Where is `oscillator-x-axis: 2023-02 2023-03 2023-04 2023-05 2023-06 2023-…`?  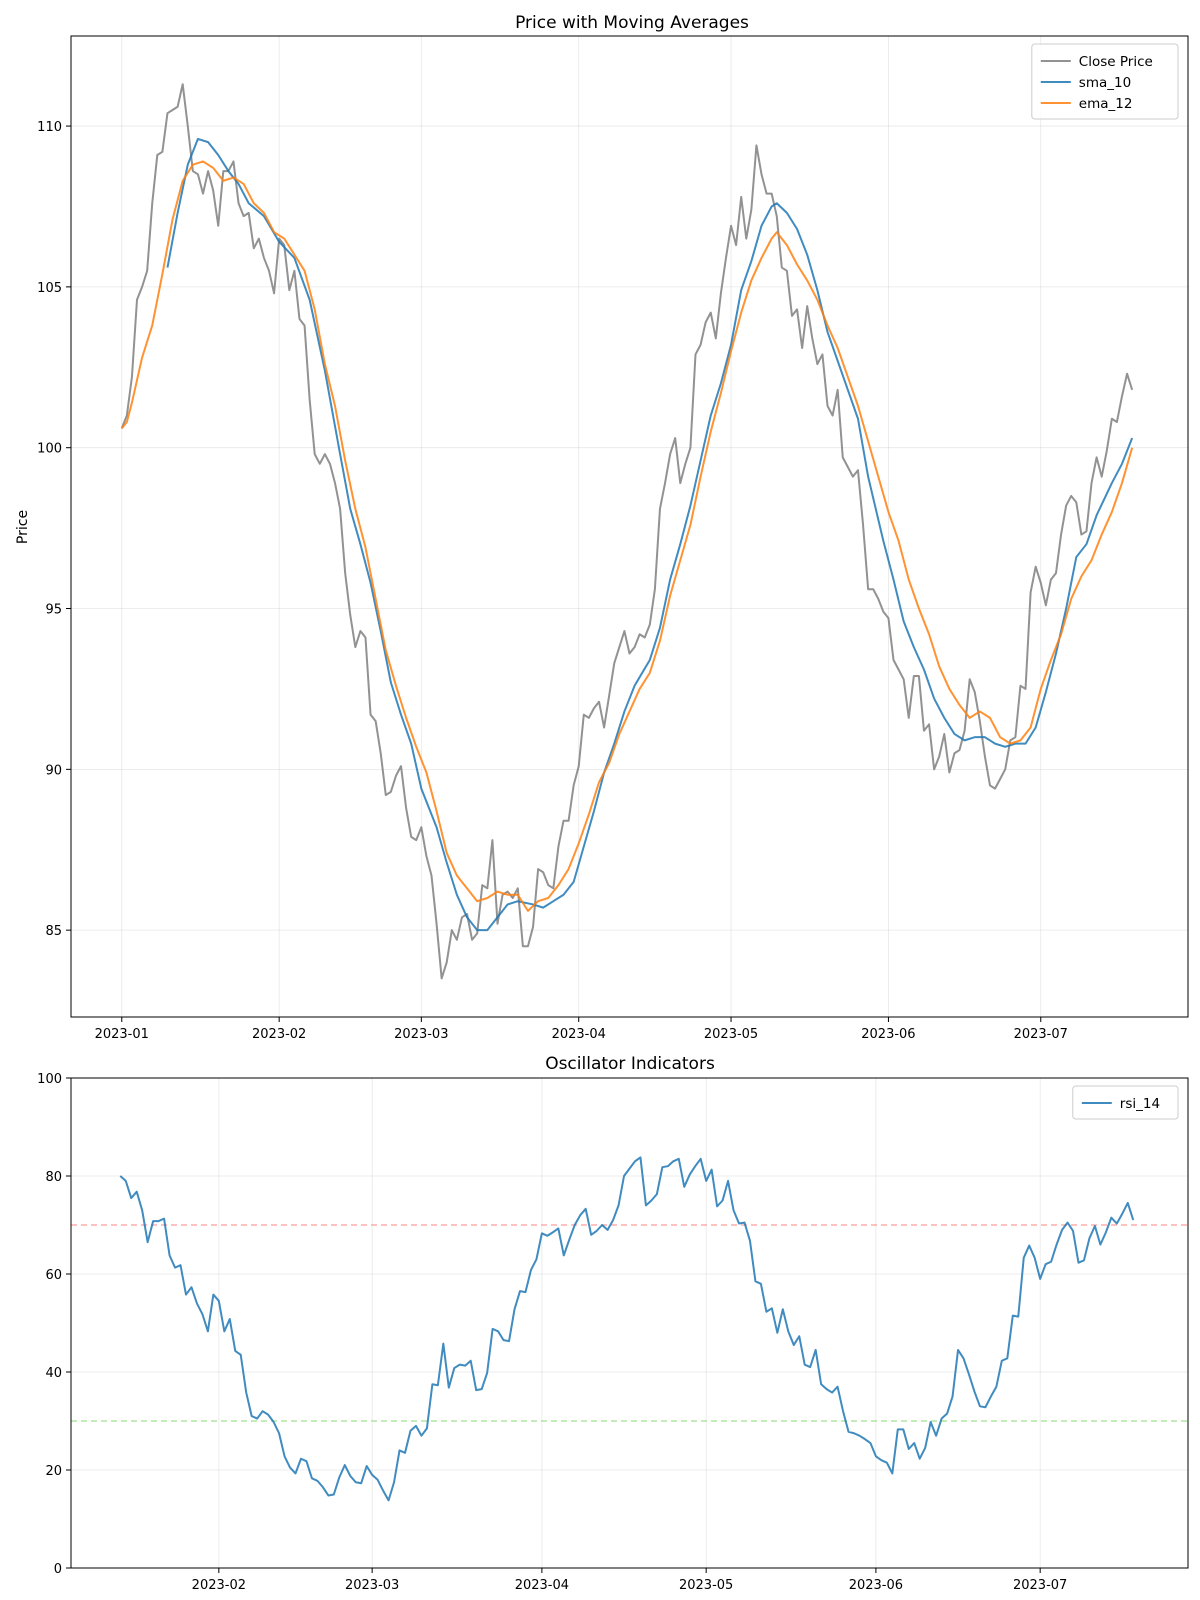
oscillator-x-axis: 2023-02 2023-03 2023-04 2023-05 2023-06 2023-… is located at coordinates (629, 1580).